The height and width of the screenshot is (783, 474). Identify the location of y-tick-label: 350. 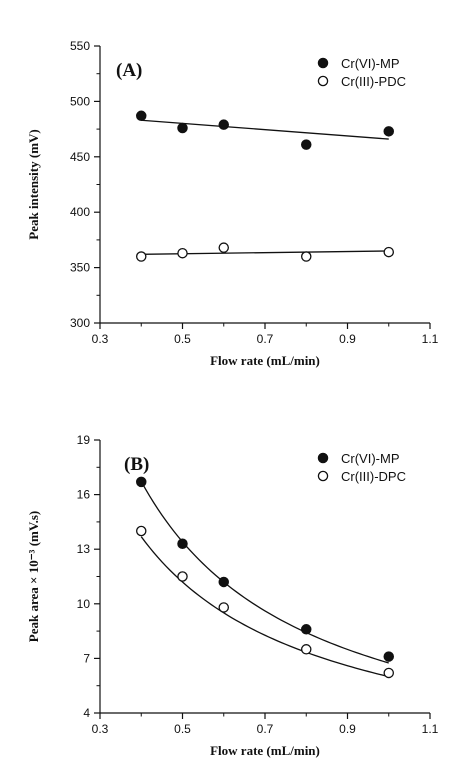
(80, 268).